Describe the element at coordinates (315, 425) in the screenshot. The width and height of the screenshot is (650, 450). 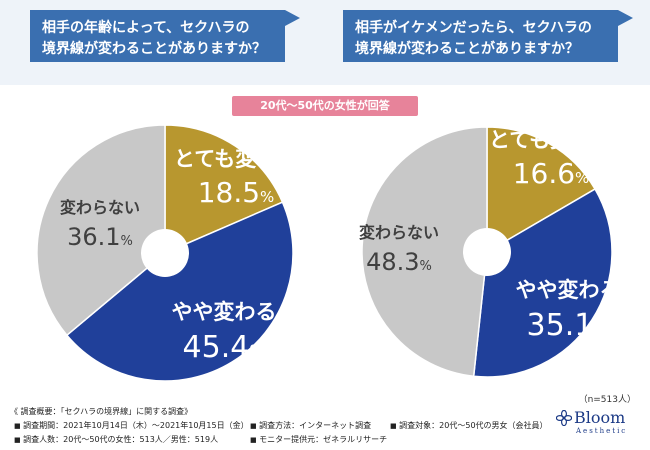
I see `survey-method: 調査方法：インターネット調査` at that location.